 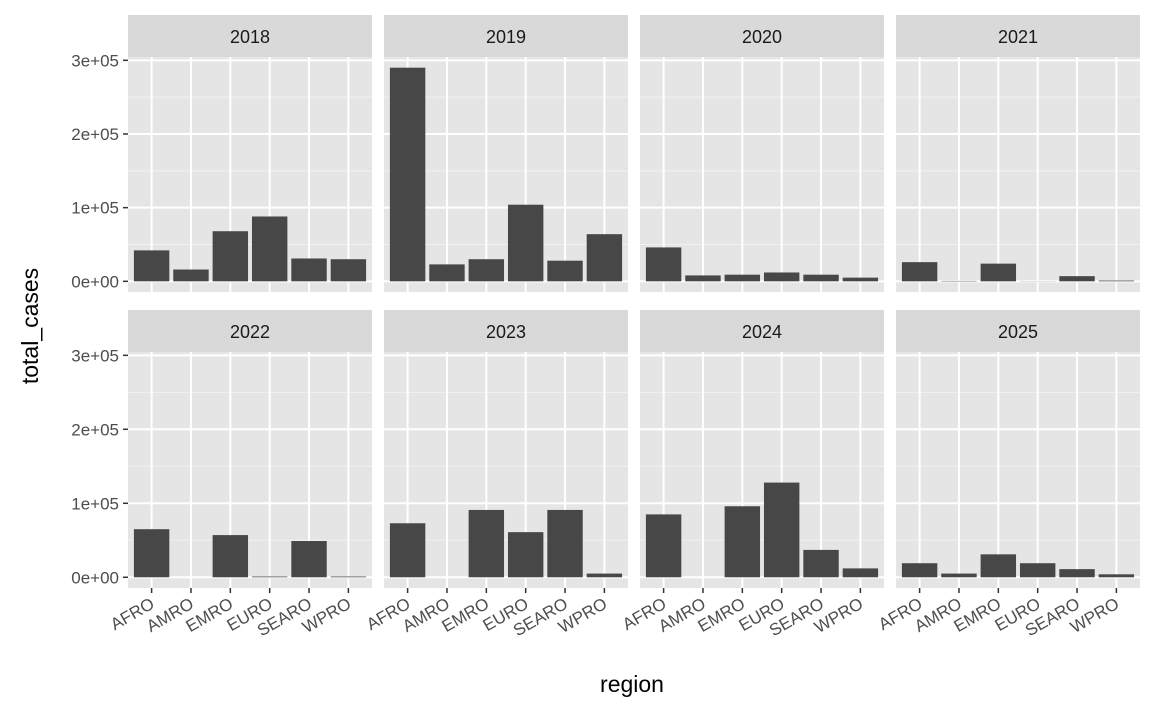 What do you see at coordinates (604, 258) in the screenshot?
I see `bar-2019-WPRO` at bounding box center [604, 258].